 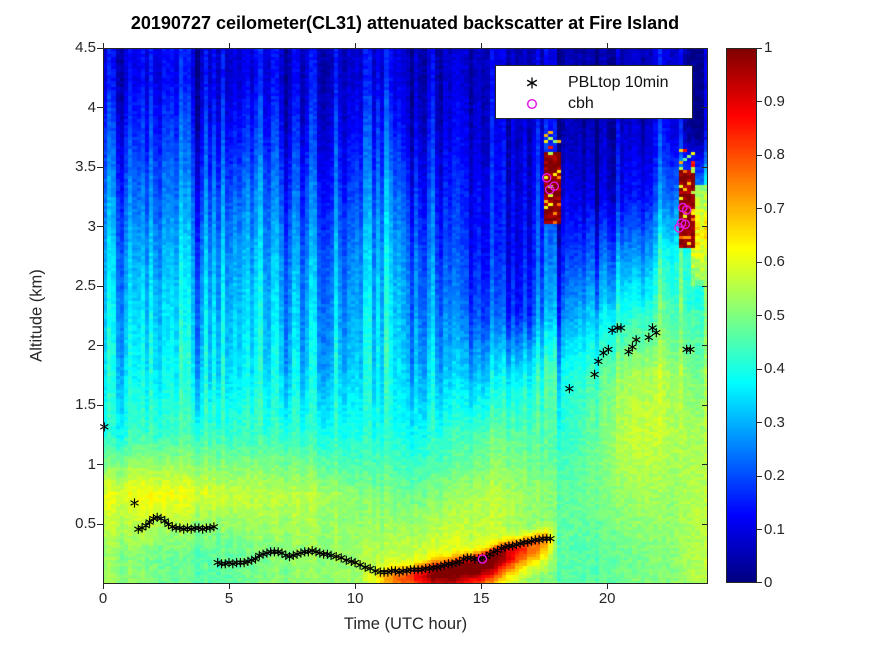 What do you see at coordinates (355, 598) in the screenshot?
I see `x-tick-label: 10` at bounding box center [355, 598].